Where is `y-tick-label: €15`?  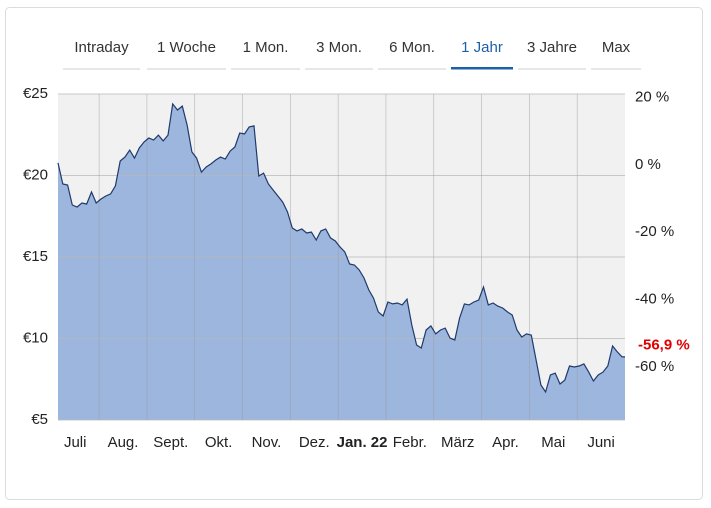 y-tick-label: €15 is located at coordinates (35, 256).